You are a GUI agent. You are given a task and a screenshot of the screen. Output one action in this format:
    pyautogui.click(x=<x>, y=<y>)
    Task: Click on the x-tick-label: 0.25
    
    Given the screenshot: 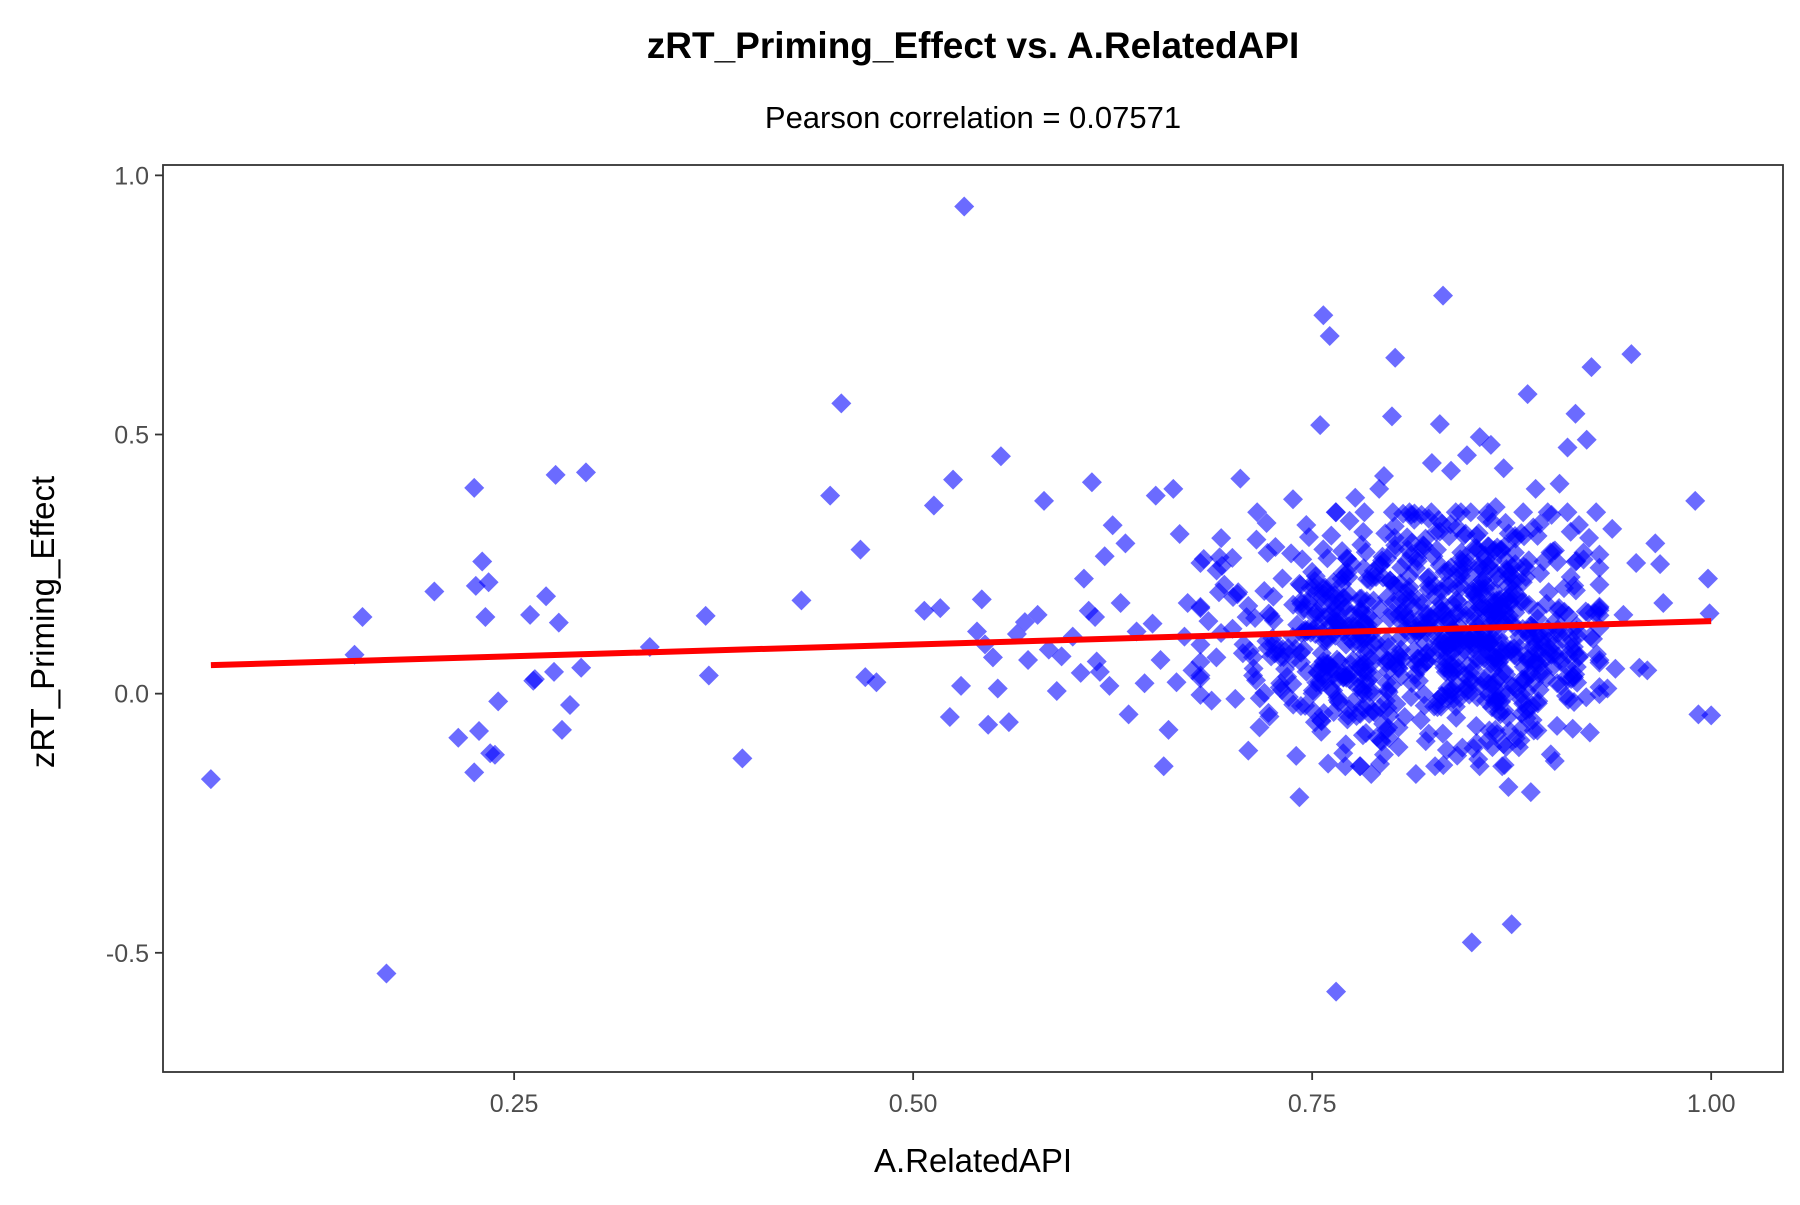 What is the action you would take?
    pyautogui.click(x=514, y=1104)
    